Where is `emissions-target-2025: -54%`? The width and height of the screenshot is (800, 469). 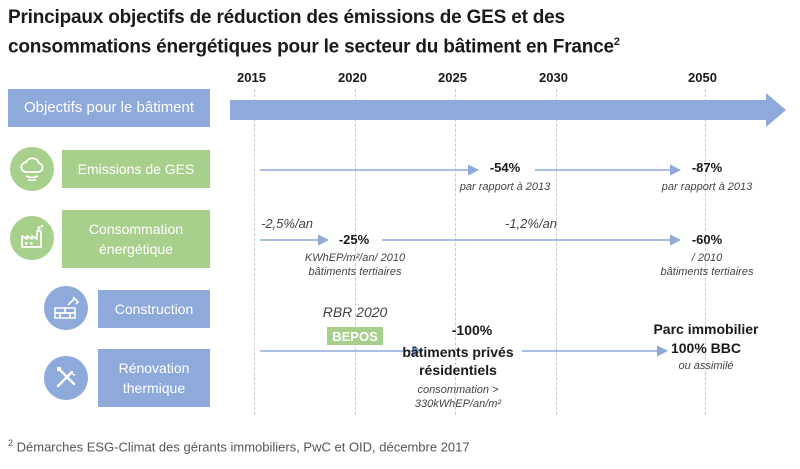 emissions-target-2025: -54% is located at coordinates (505, 167).